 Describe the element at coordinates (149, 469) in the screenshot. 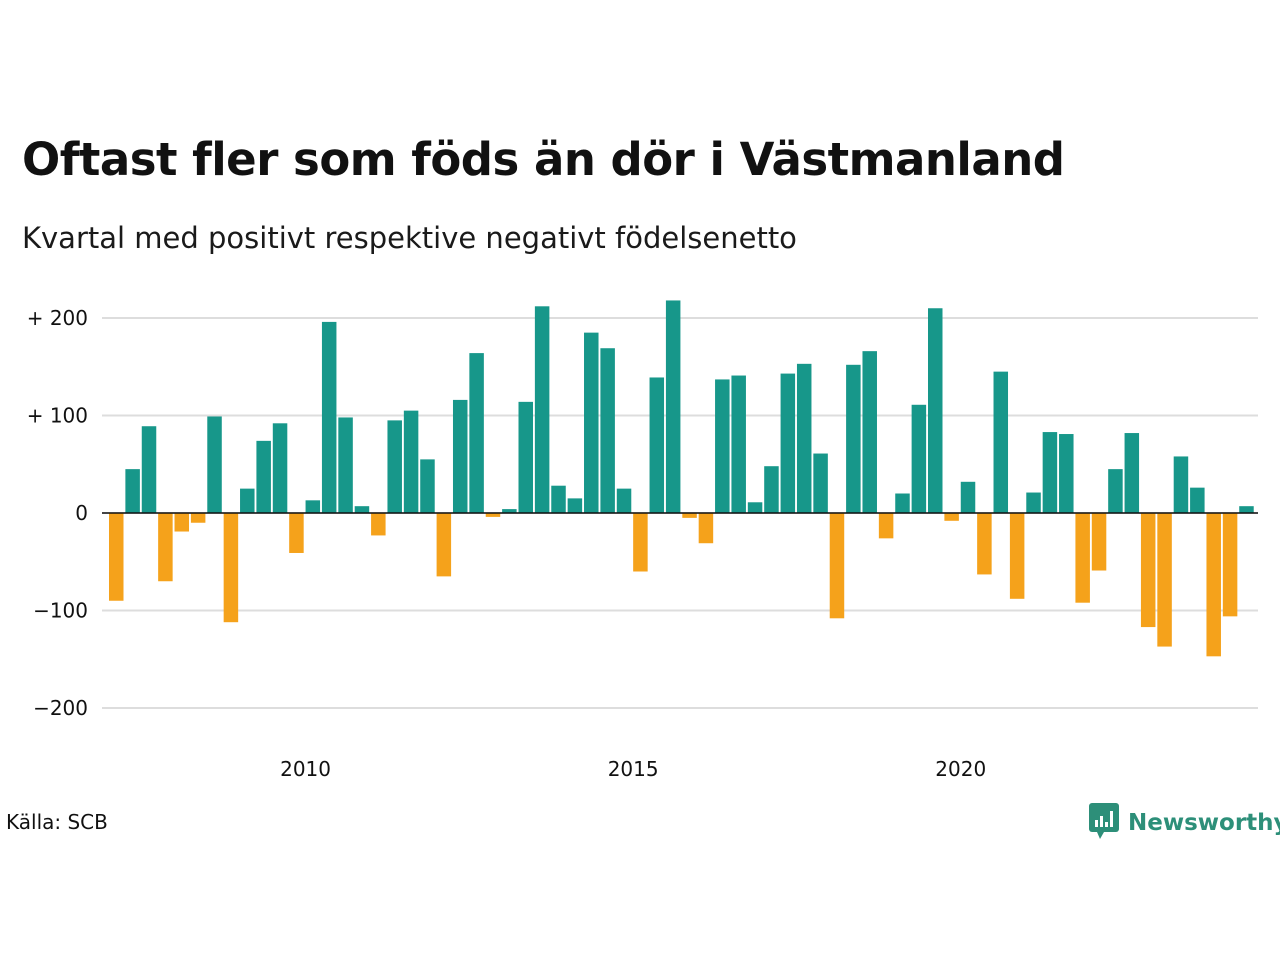

I see `bar-2007-k3` at that location.